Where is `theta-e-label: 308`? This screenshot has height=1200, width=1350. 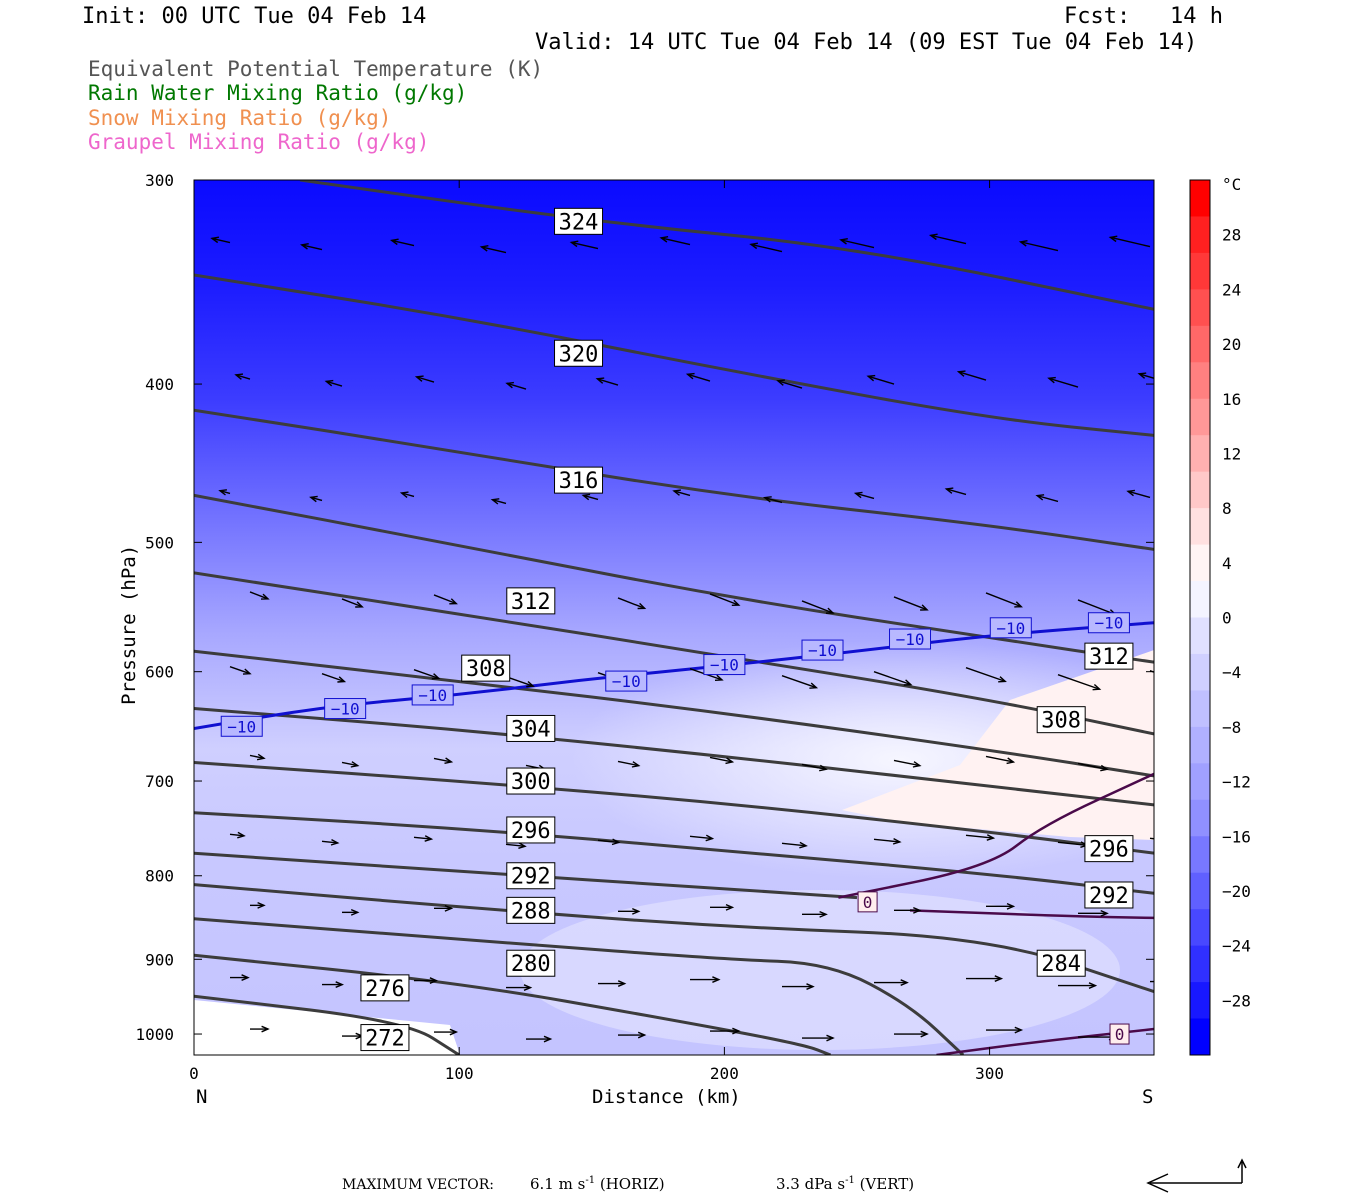
theta-e-label: 308 is located at coordinates (486, 669).